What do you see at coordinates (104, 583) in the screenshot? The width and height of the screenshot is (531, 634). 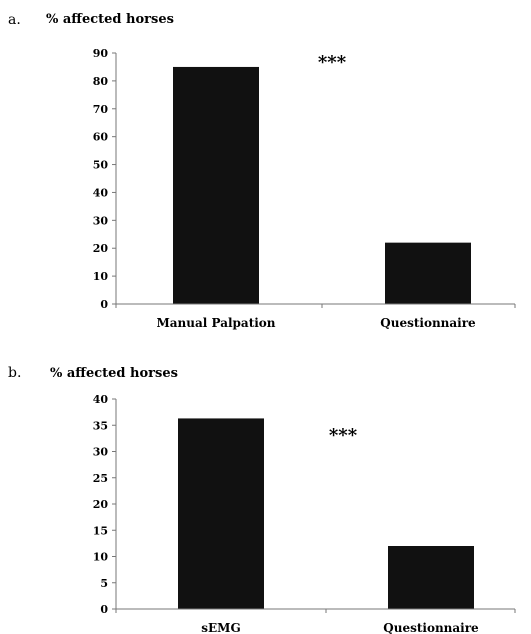 I see `chart-b-y-tick-label-1: 5` at bounding box center [104, 583].